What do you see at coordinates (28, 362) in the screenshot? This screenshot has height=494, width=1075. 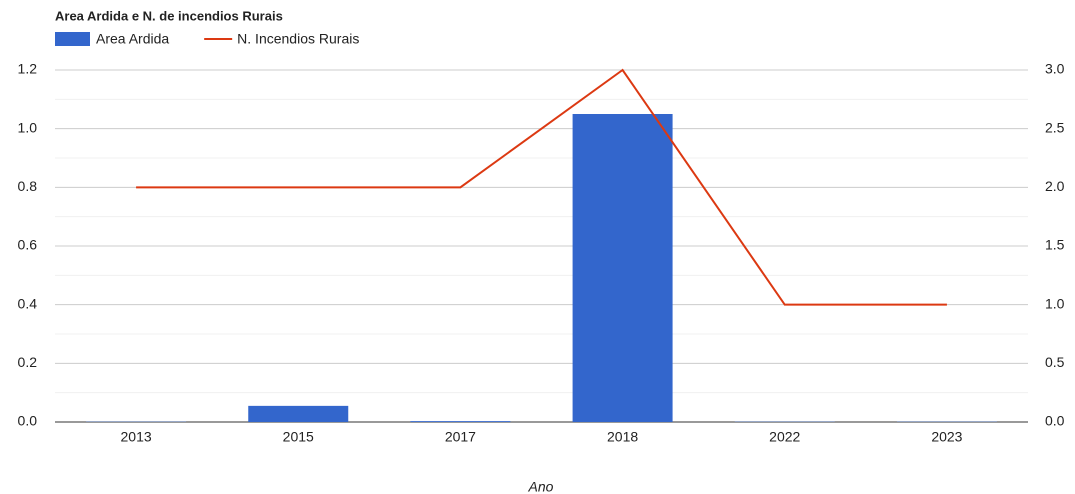 I see `y-tick-label: 0.2` at bounding box center [28, 362].